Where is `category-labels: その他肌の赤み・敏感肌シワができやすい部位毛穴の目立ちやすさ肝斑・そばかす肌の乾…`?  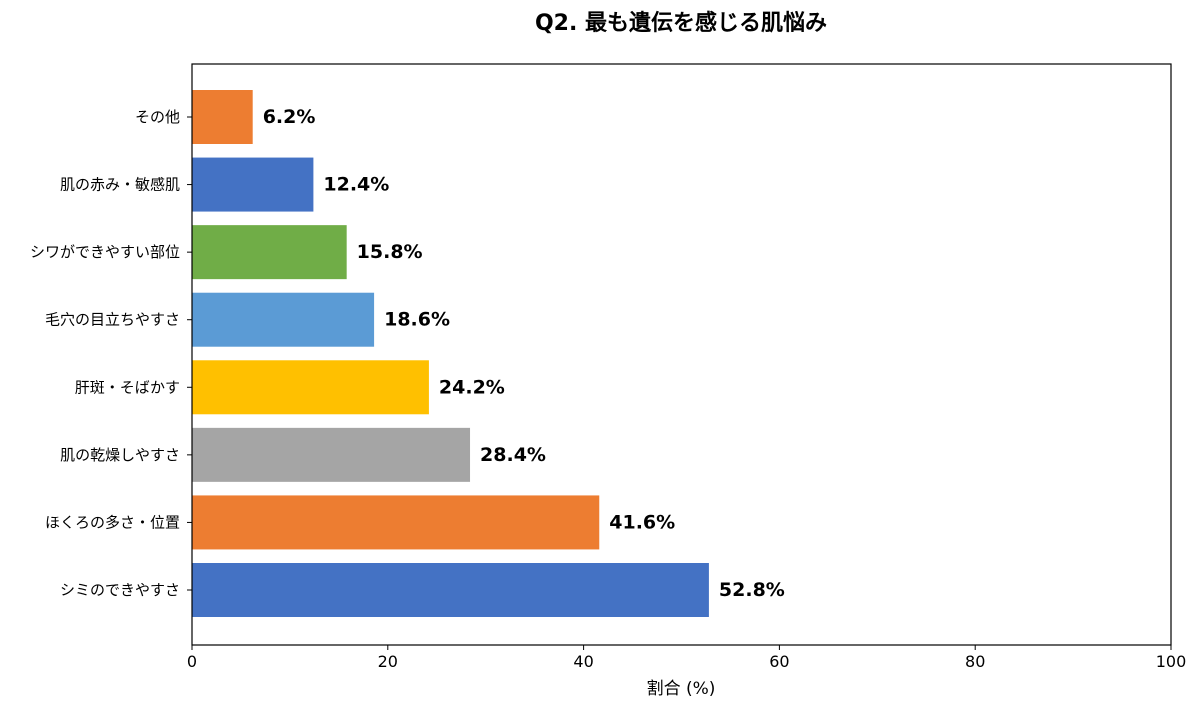 category-labels: その他肌の赤み・敏感肌シワができやすい部位毛穴の目立ちやすさ肝斑・そばかす肌の乾… is located at coordinates (111, 353).